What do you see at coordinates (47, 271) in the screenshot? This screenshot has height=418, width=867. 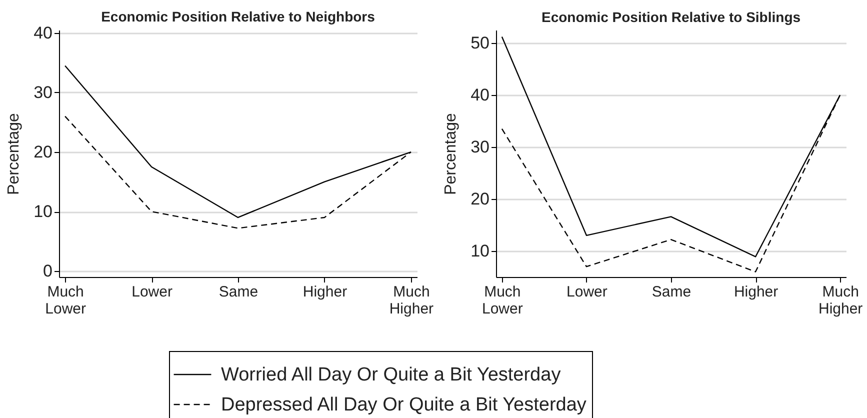 I see `y-tick-label: 0` at bounding box center [47, 271].